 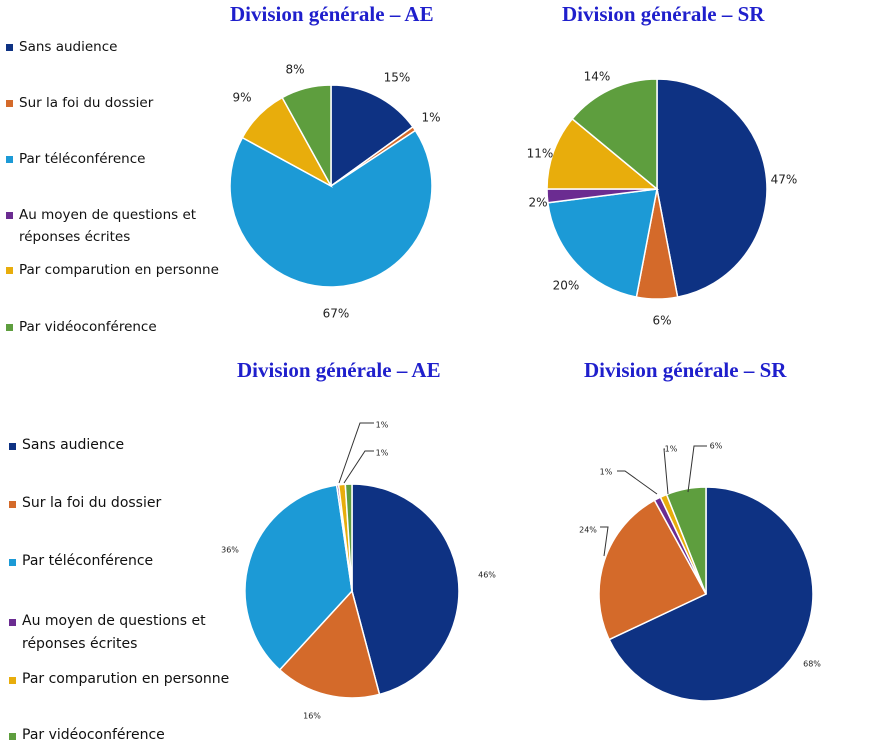 What do you see at coordinates (566, 286) in the screenshot?
I see `data-label: 20%` at bounding box center [566, 286].